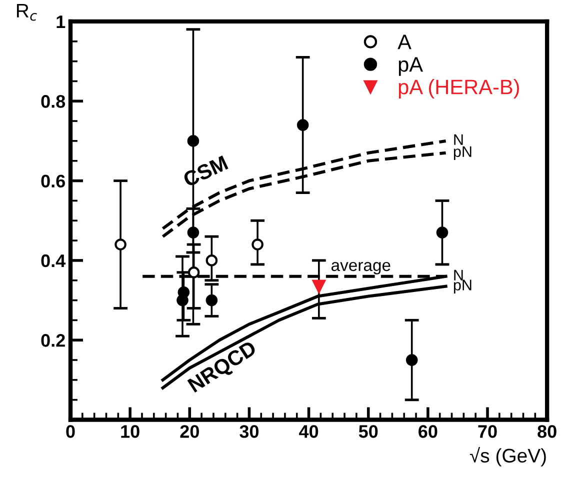 Image resolution: width=564 pixels, height=477 pixels. What do you see at coordinates (70, 431) in the screenshot?
I see `x-tick-label: 0` at bounding box center [70, 431].